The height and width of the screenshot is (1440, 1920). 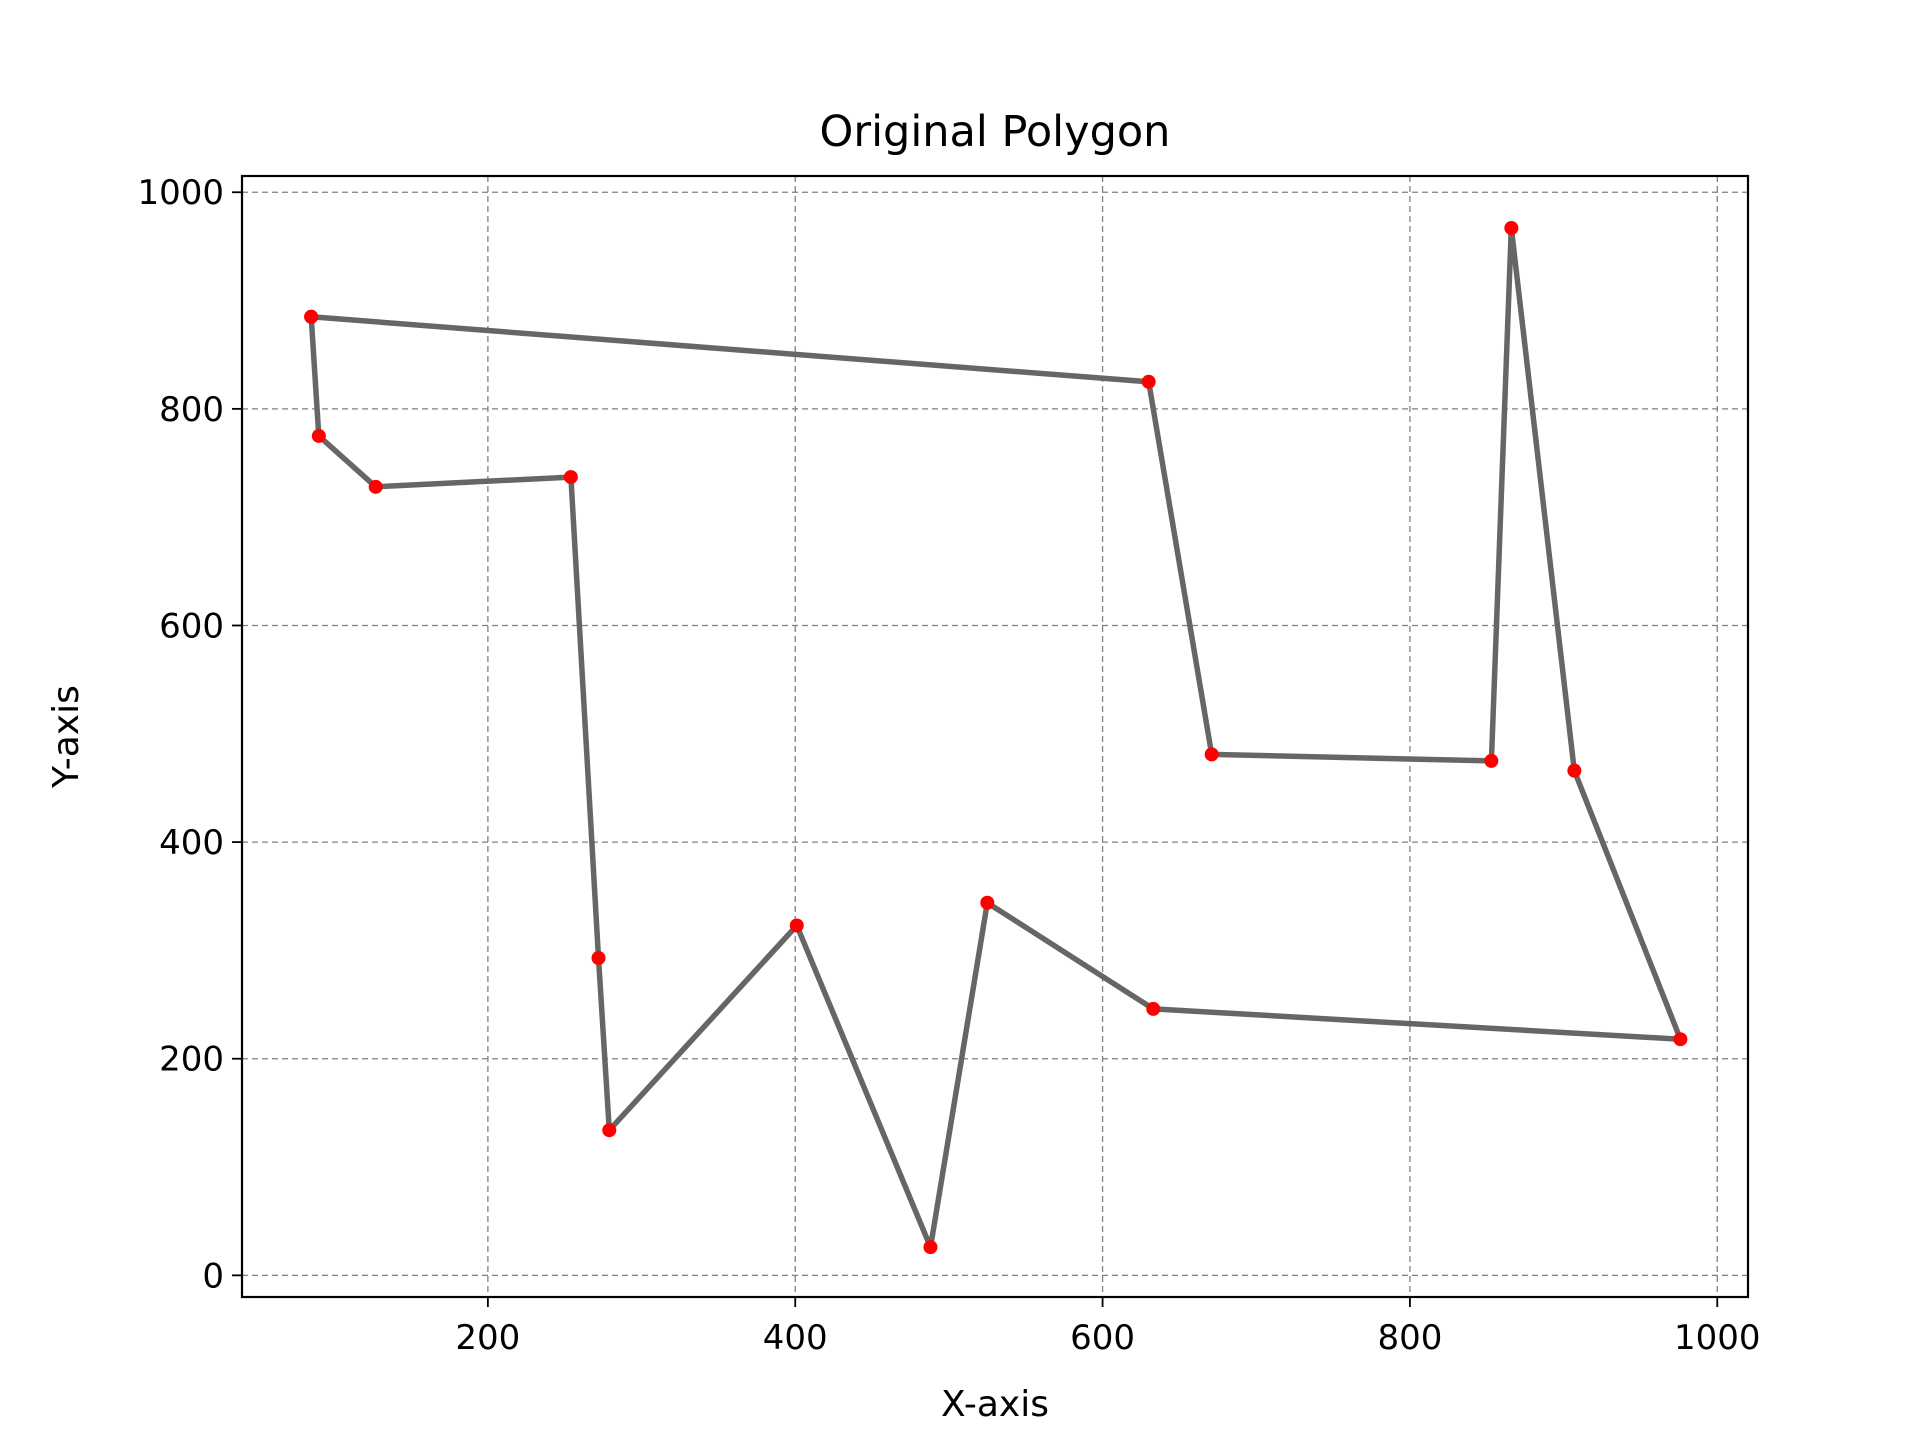 I want to click on x-tick-label: 800, so click(x=1409, y=1338).